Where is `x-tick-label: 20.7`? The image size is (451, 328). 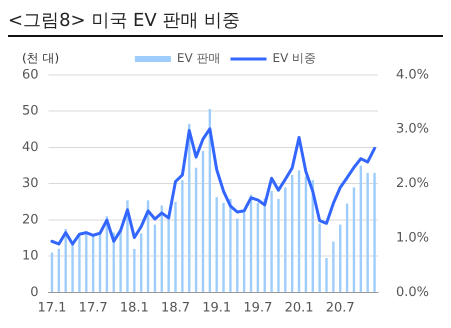 x-tick-label: 20.7 is located at coordinates (340, 308).